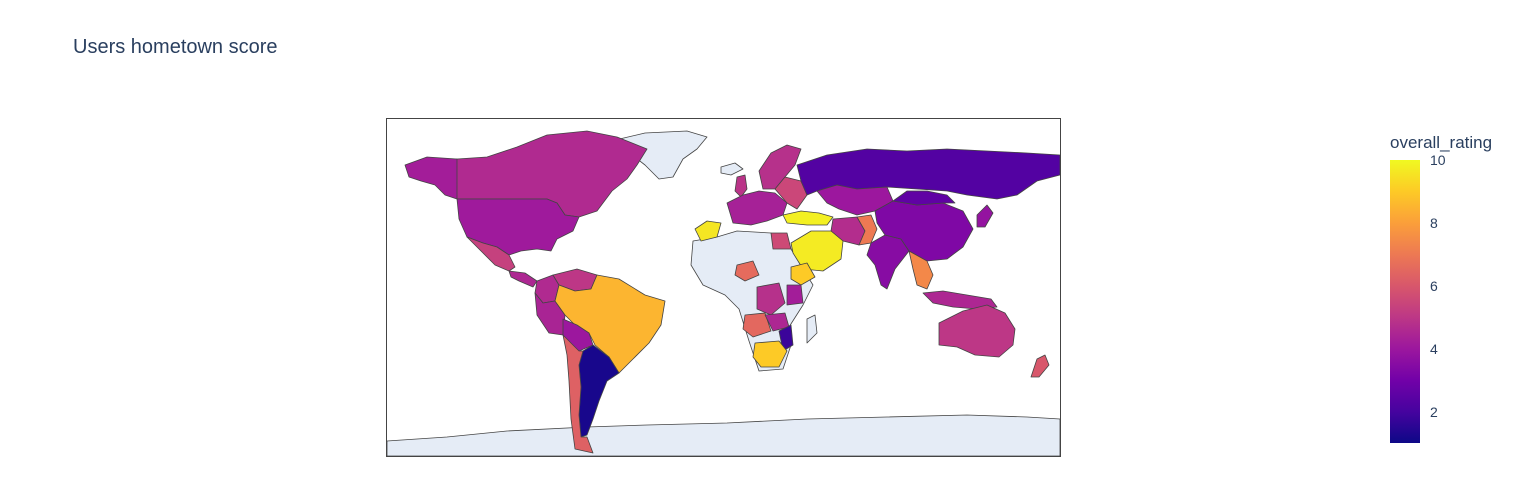  I want to click on region-dr-congo, so click(771, 299).